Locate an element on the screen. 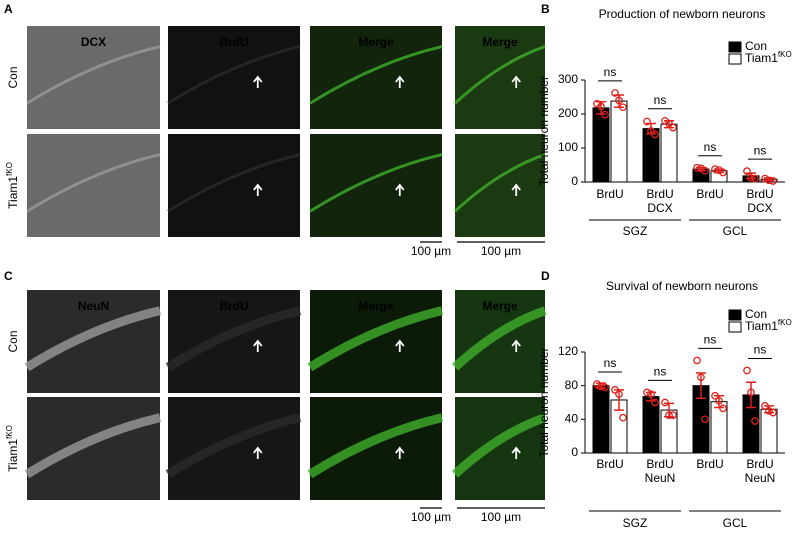  x-tick-label: DCX is located at coordinates (659, 208).